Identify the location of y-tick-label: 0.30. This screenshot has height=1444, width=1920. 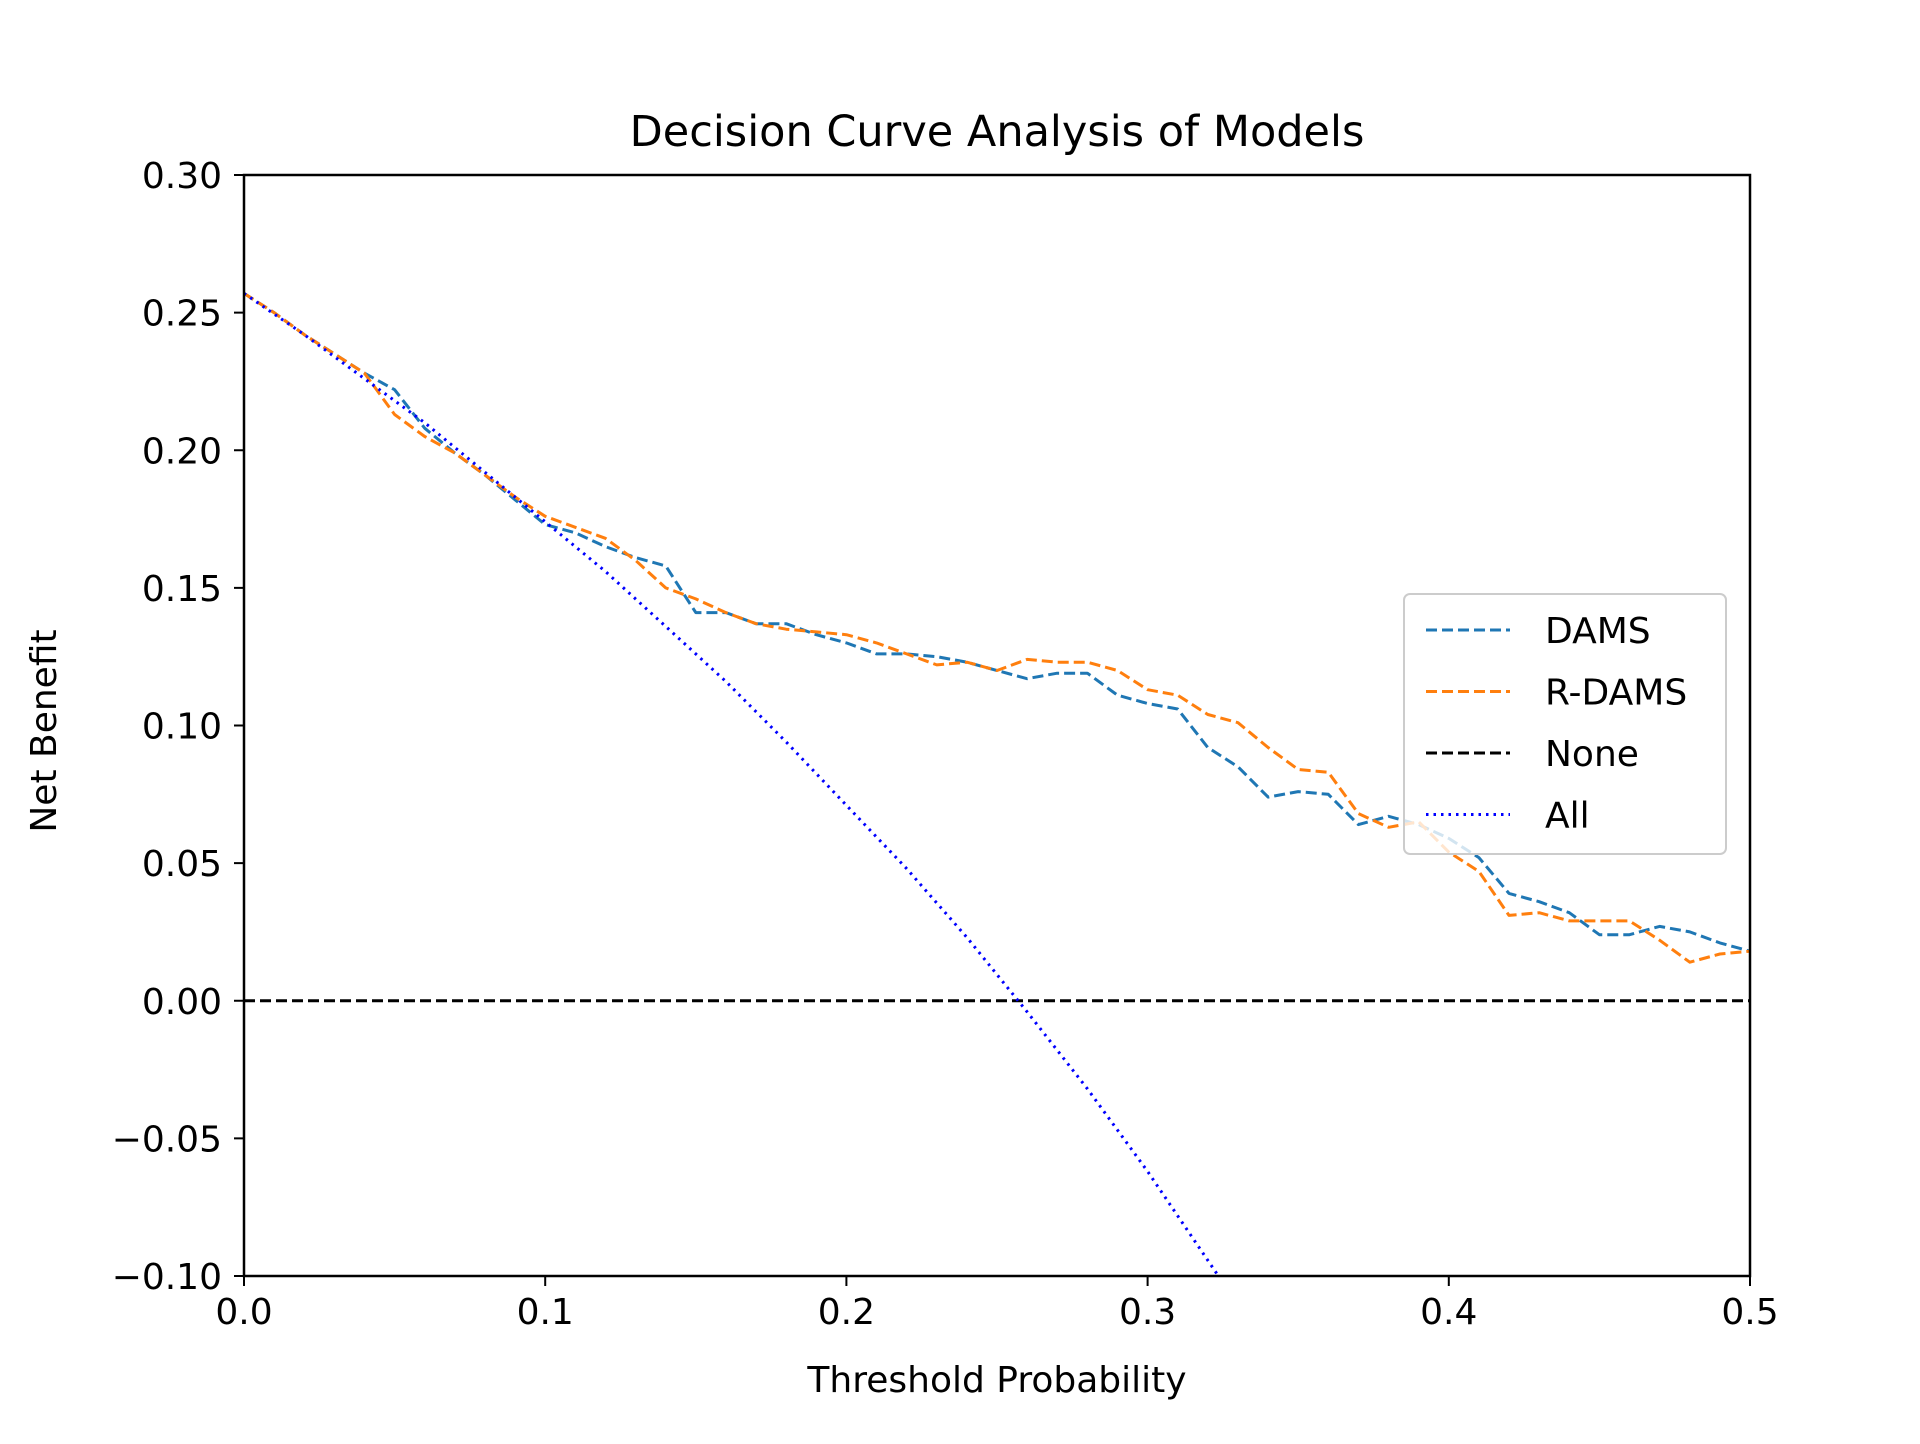
(182, 176).